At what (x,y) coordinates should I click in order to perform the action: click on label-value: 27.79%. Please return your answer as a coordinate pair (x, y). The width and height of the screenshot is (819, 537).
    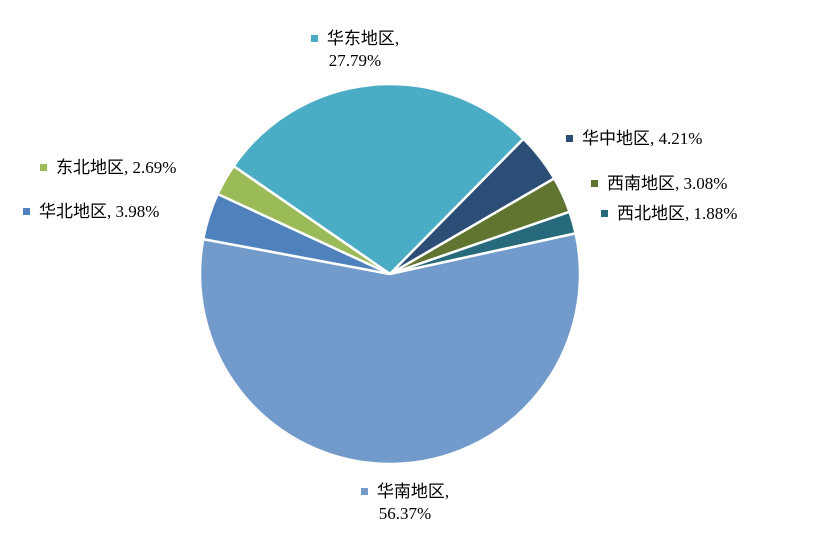
    Looking at the image, I should click on (355, 60).